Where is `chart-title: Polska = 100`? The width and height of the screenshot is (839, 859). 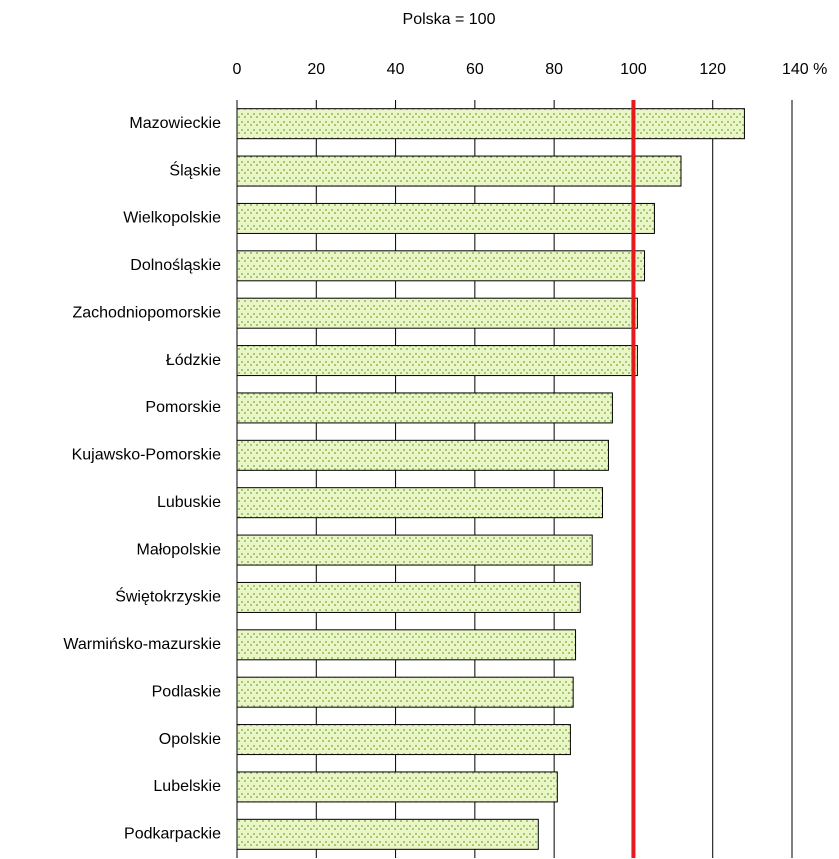
chart-title: Polska = 100 is located at coordinates (449, 19).